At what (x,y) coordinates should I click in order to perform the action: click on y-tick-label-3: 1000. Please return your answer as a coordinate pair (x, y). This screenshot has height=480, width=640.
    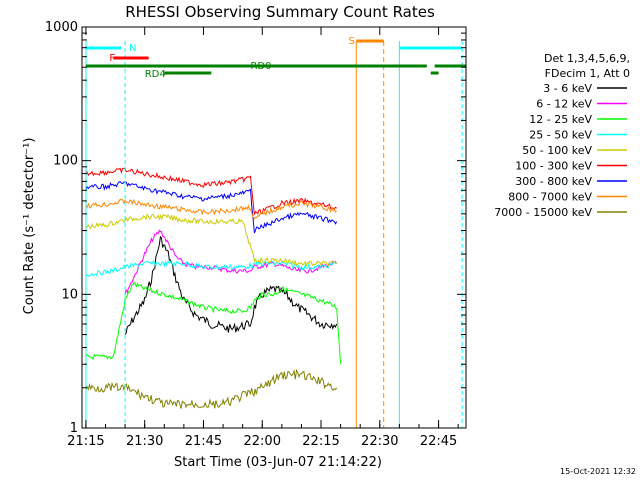
    Looking at the image, I should click on (61, 27).